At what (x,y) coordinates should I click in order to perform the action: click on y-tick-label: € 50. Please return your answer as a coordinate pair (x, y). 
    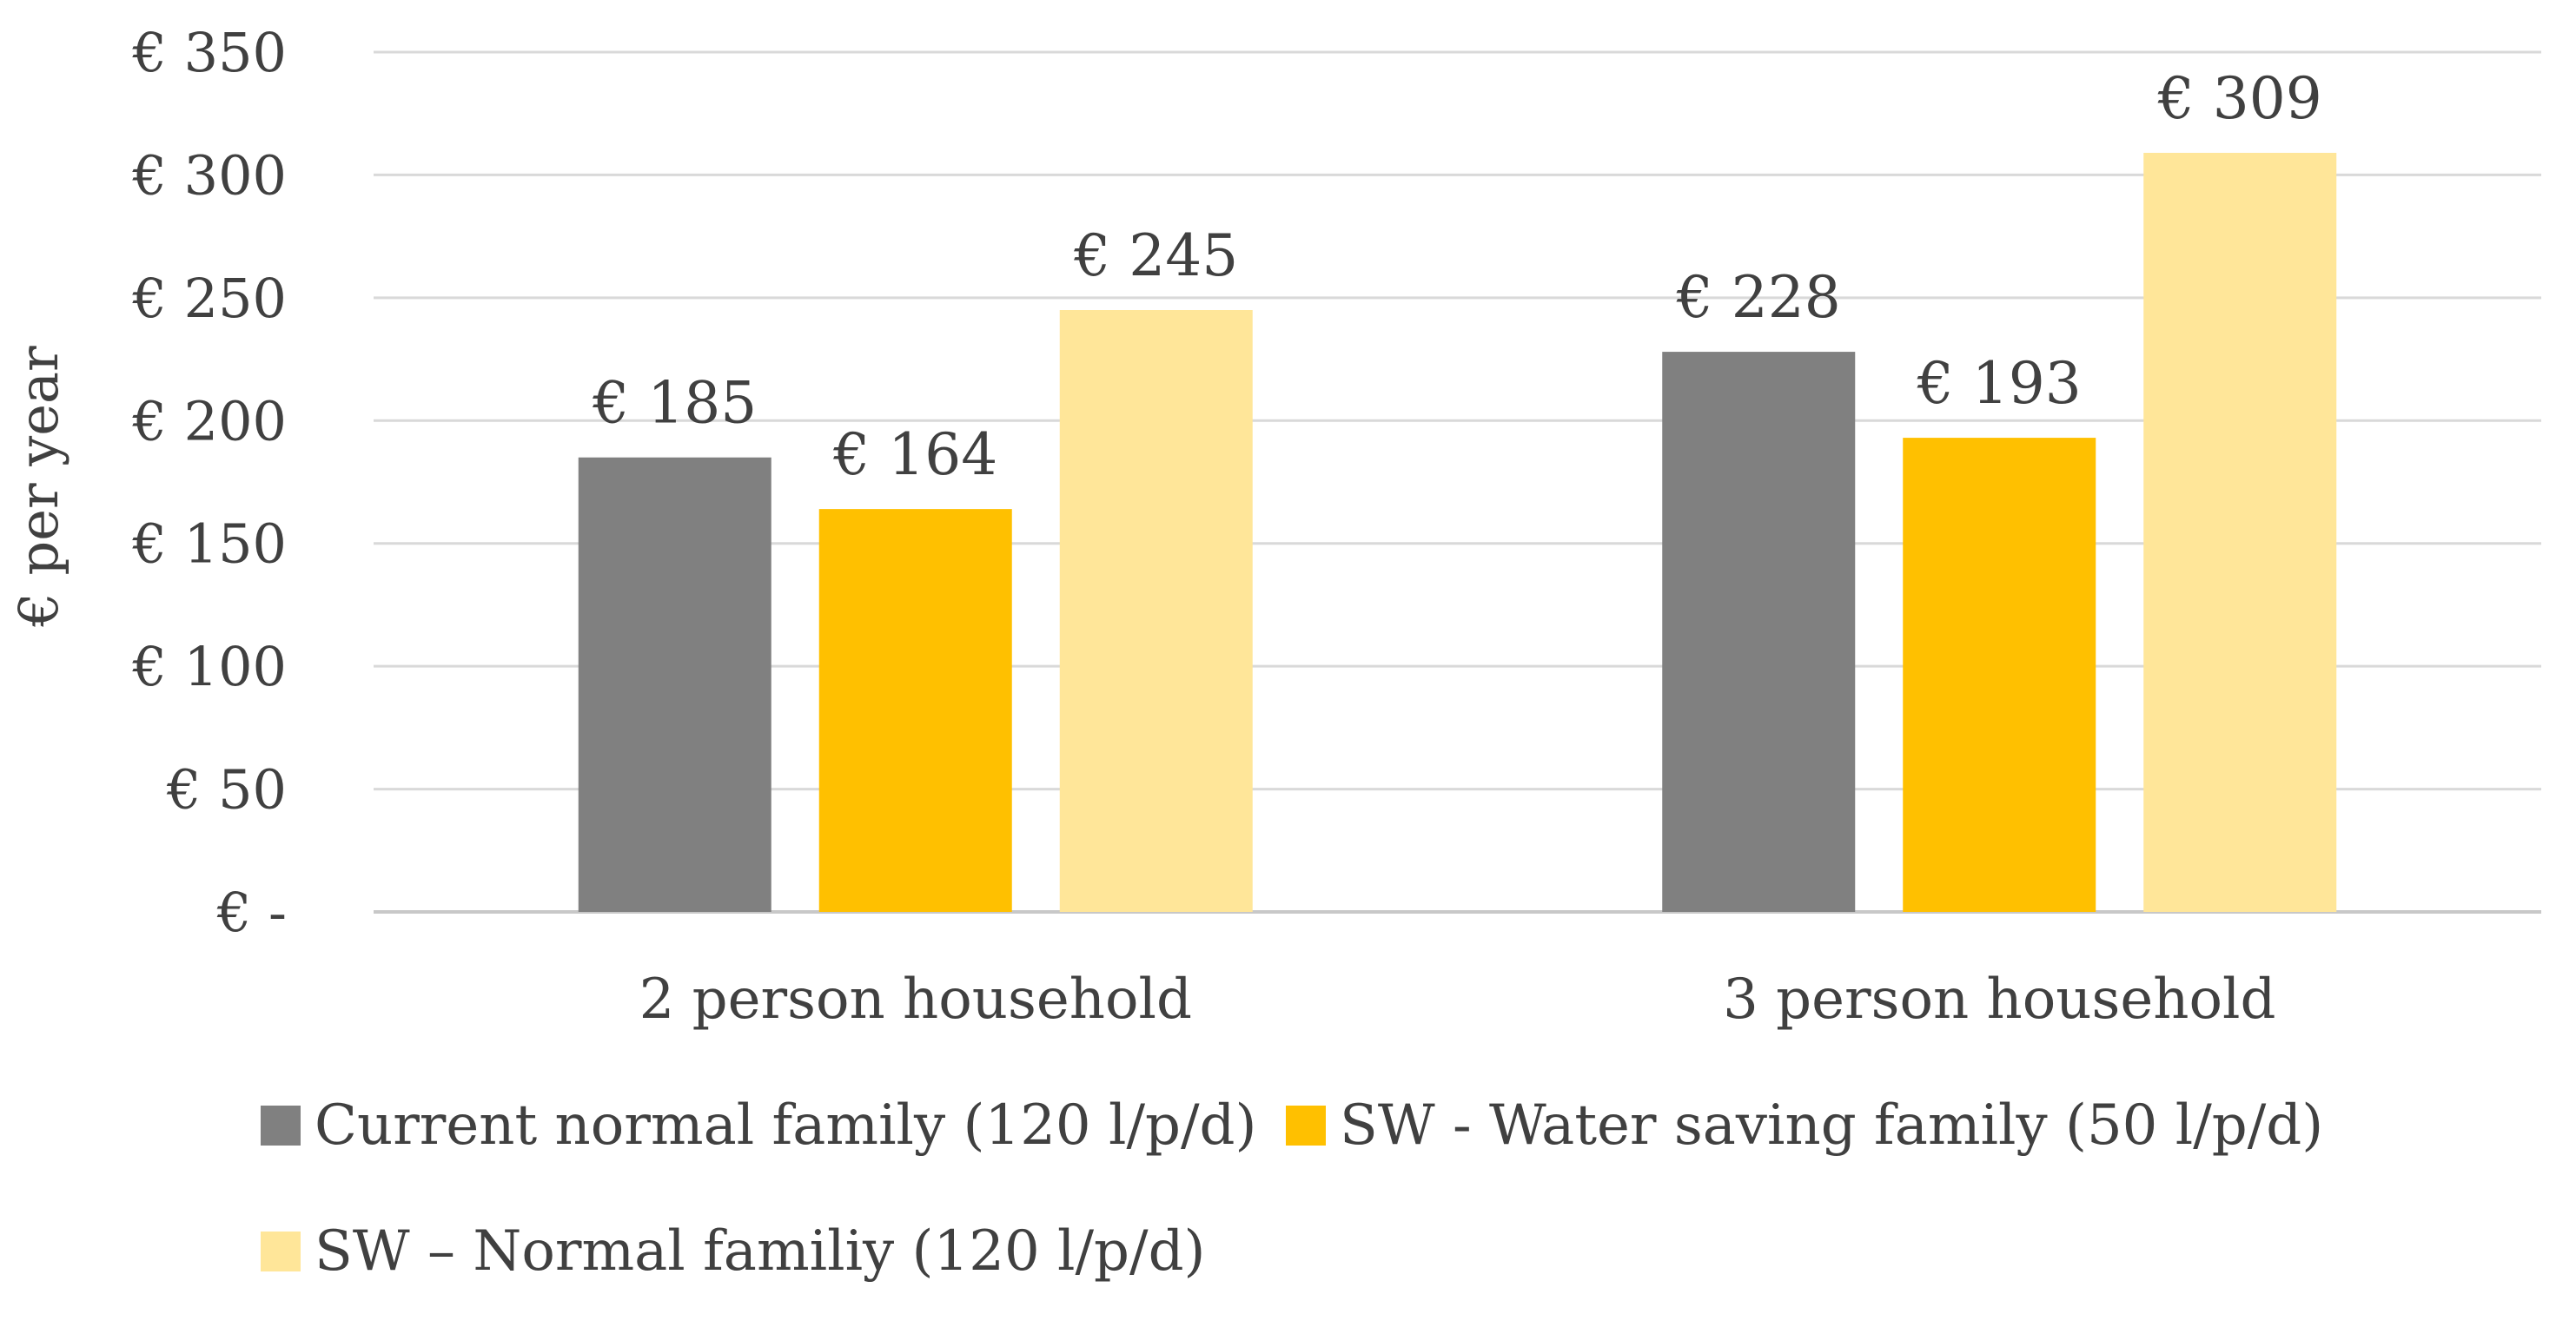
    Looking at the image, I should click on (226, 790).